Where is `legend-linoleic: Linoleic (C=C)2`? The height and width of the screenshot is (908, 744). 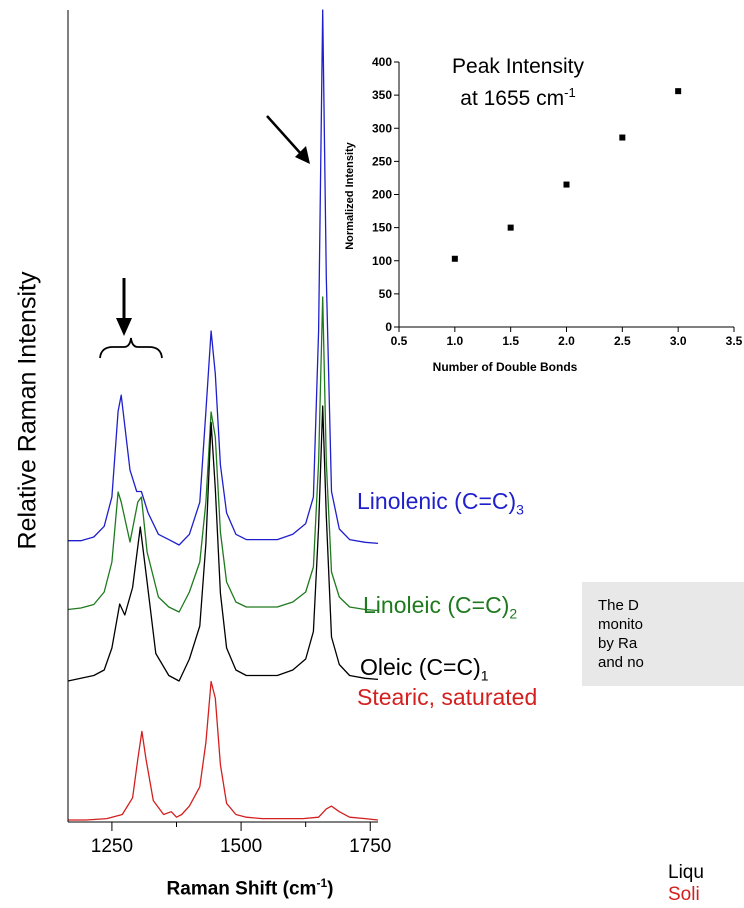
legend-linoleic: Linoleic (C=C)2 is located at coordinates (440, 607).